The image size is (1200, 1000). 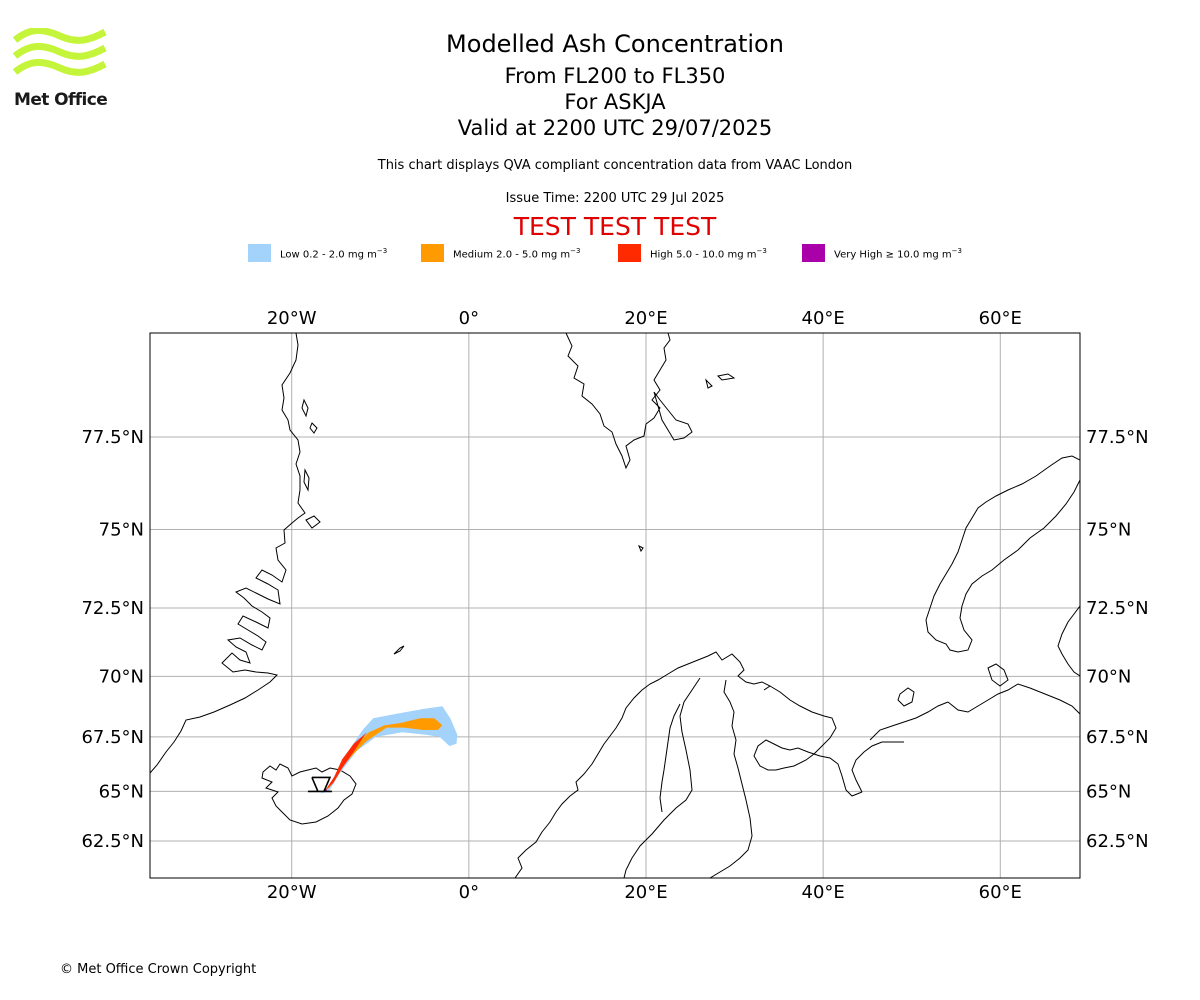 What do you see at coordinates (906, 697) in the screenshot?
I see `coastline-kolguyev` at bounding box center [906, 697].